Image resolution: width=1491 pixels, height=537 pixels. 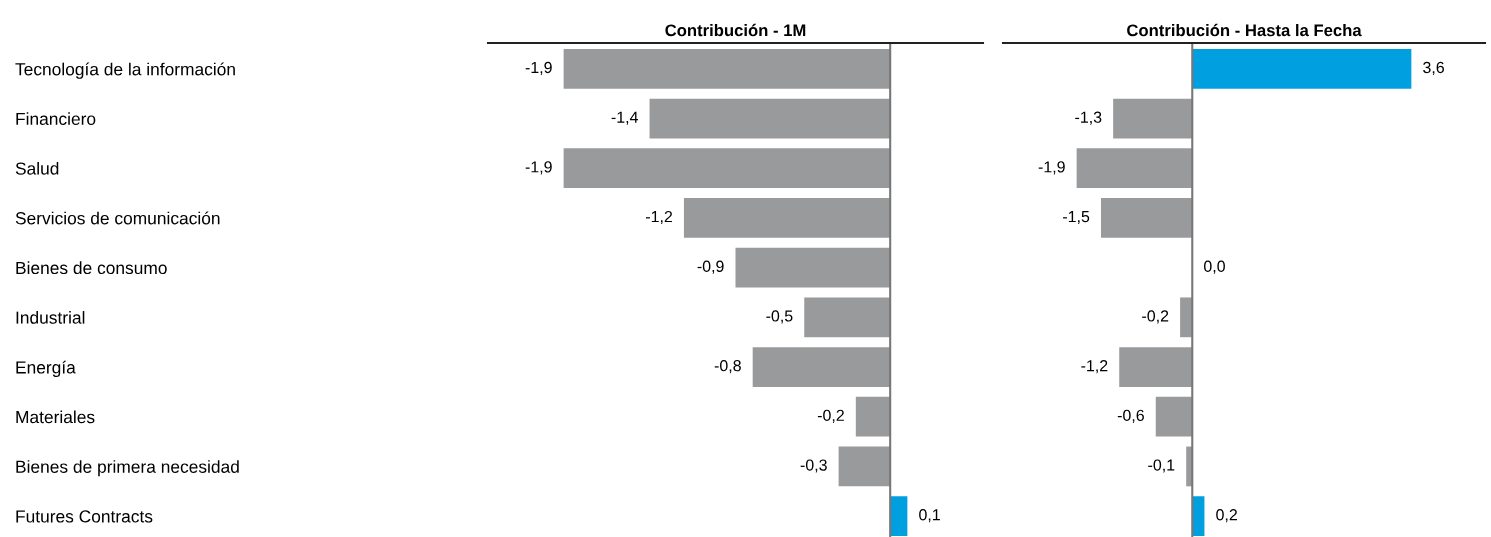 I want to click on data-label: 0,2, so click(x=1226, y=516).